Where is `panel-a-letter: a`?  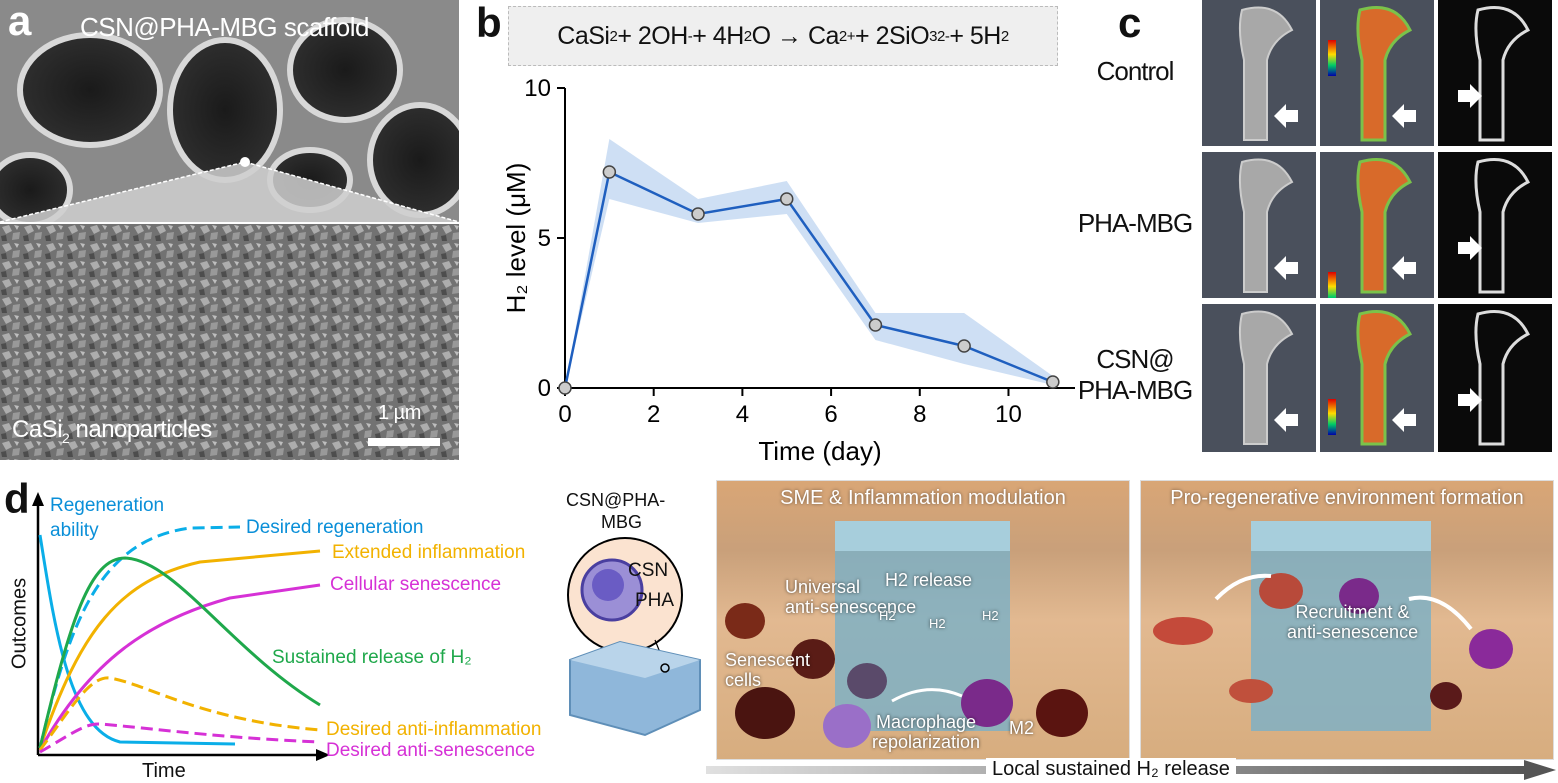
panel-a-letter: a is located at coordinates (20, 22).